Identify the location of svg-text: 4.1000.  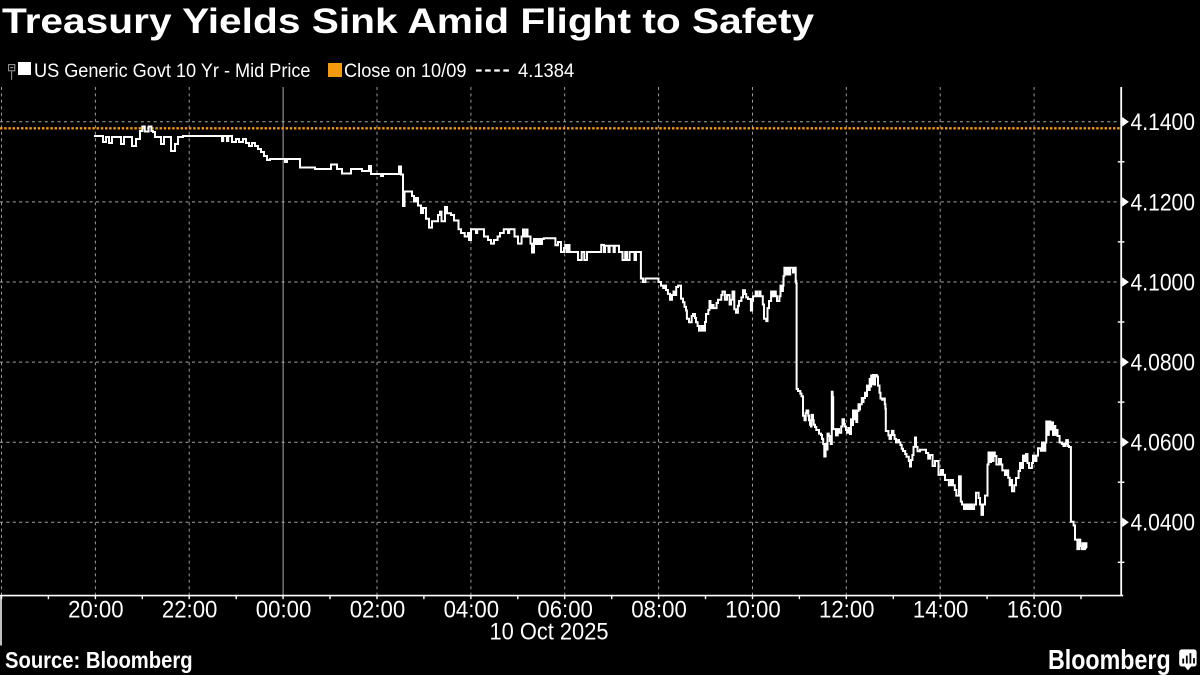
(1163, 282).